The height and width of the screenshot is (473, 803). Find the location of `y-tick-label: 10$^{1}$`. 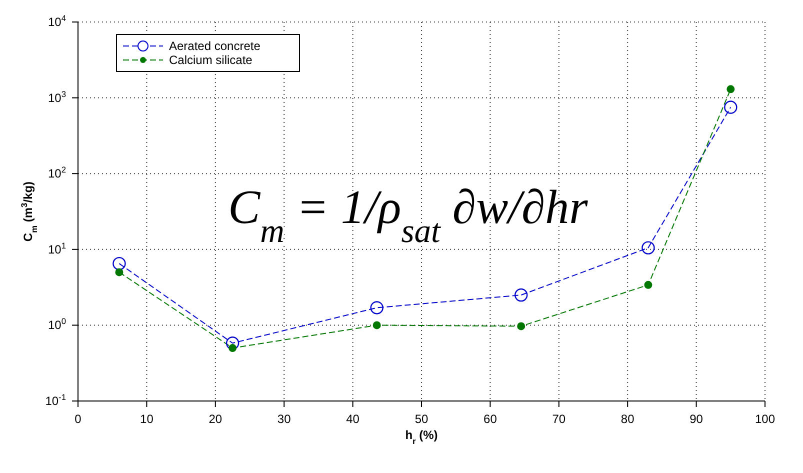

y-tick-label: 10$^{1}$ is located at coordinates (57, 248).